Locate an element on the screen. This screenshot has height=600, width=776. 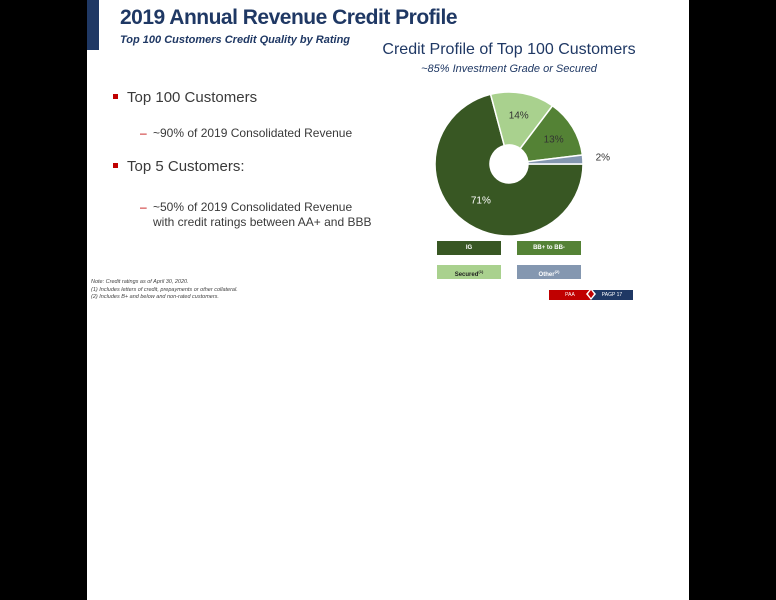
sub-bullet-top100-revenue: – ~90% of 2019 Consolidated Revenue is located at coordinates (246, 133).